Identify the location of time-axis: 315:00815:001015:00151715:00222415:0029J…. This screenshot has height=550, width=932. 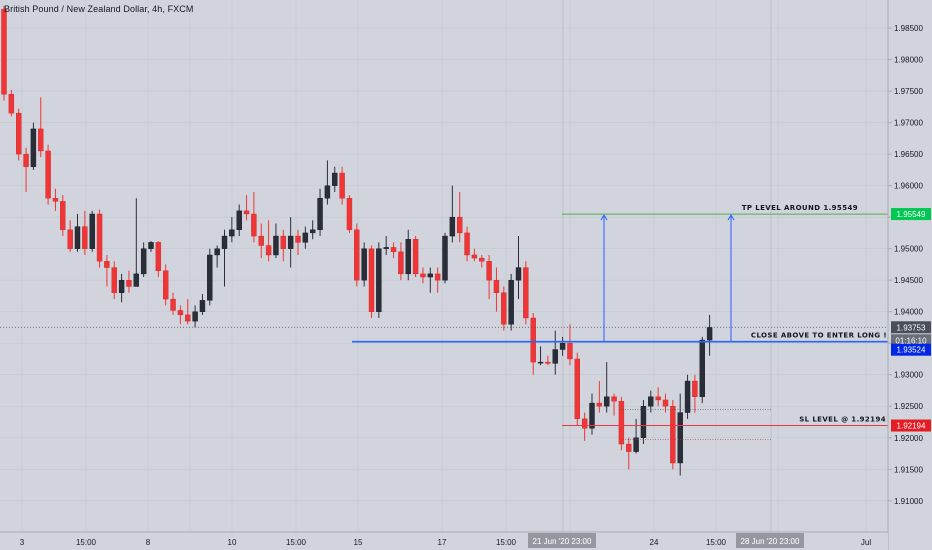
(444, 540).